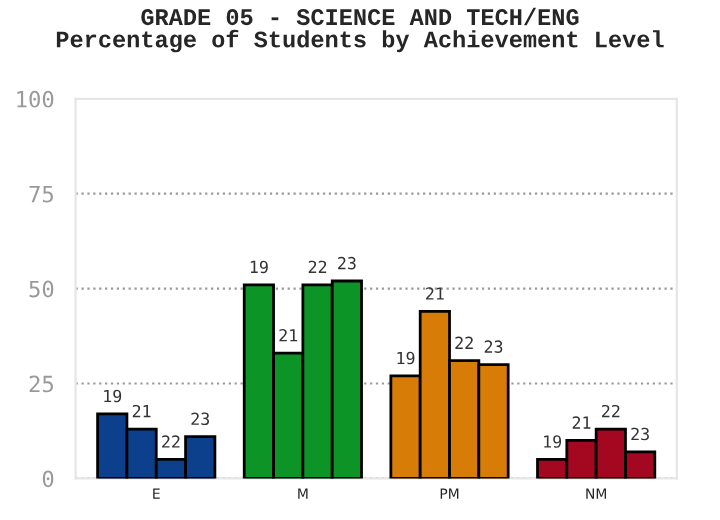 Image resolution: width=720 pixels, height=520 pixels. What do you see at coordinates (41, 384) in the screenshot?
I see `y-tick-label: 25` at bounding box center [41, 384].